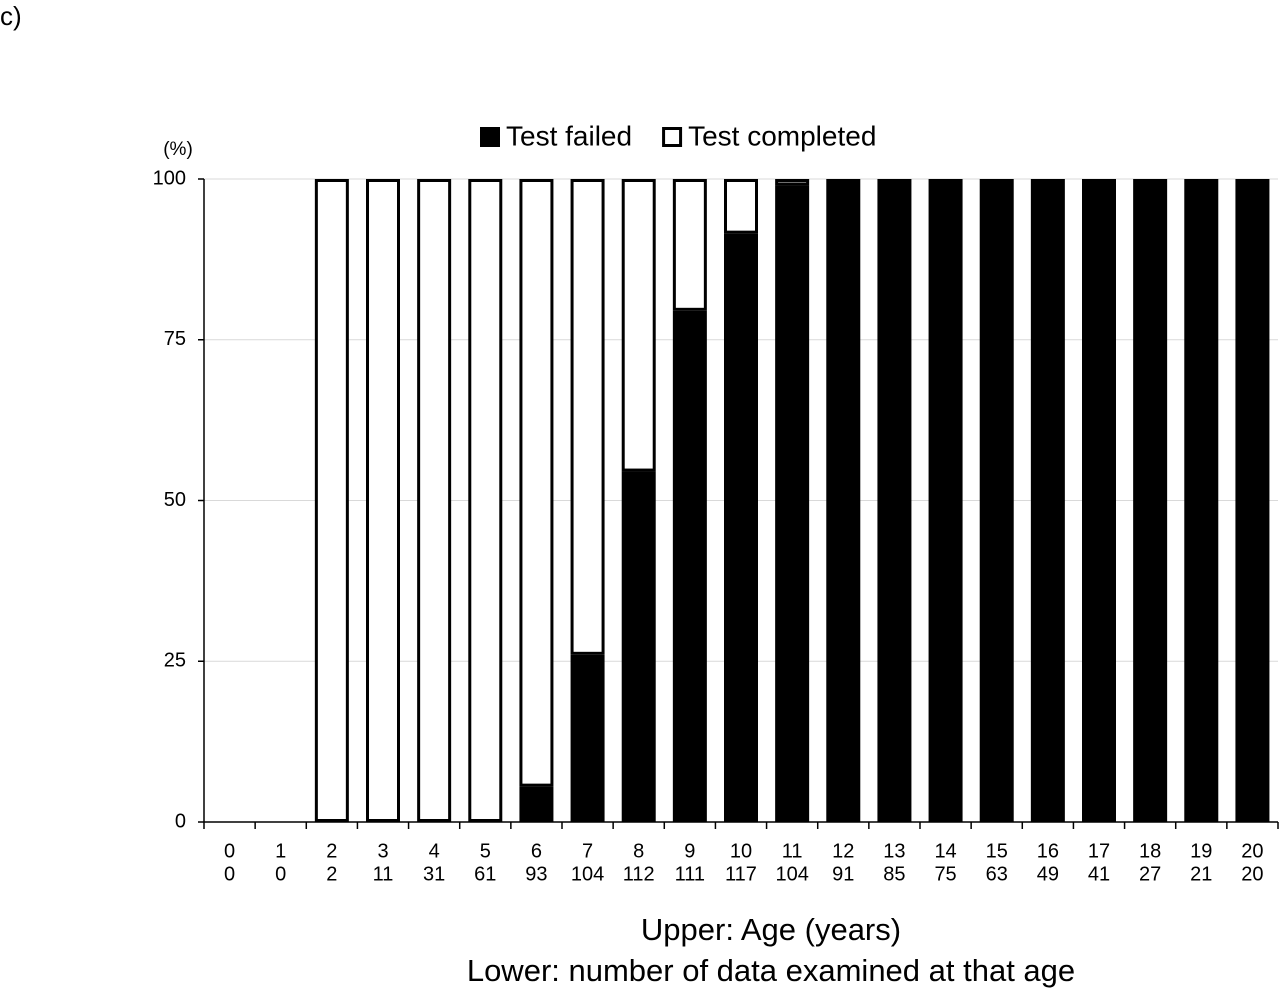 Image resolution: width=1280 pixels, height=994 pixels. Describe the element at coordinates (169, 178) in the screenshot. I see `y-tick-label: 100` at that location.